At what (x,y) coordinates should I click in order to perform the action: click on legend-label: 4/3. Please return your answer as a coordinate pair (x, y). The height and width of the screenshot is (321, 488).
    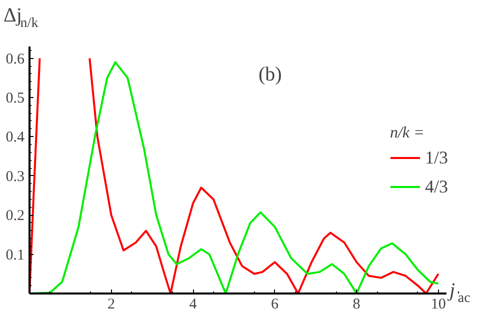
    Looking at the image, I should click on (436, 186).